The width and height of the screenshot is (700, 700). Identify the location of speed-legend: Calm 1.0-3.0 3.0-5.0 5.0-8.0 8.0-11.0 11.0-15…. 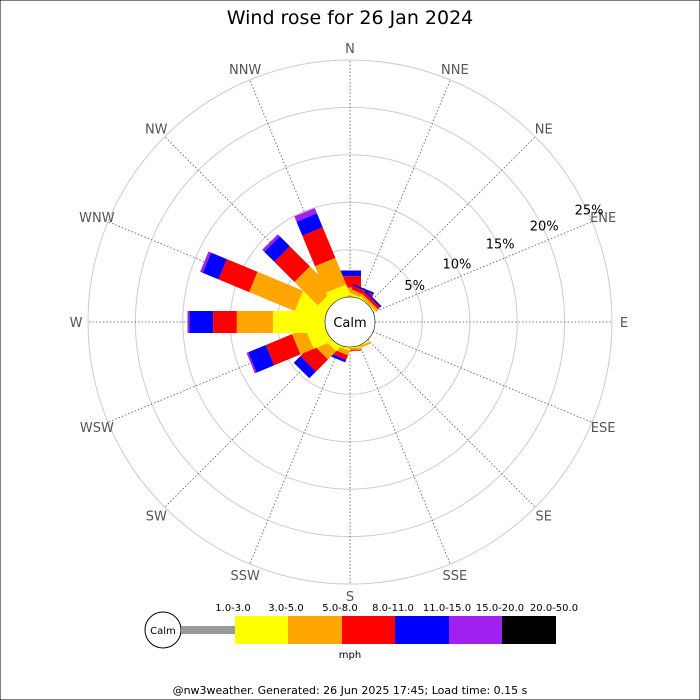
(361, 632).